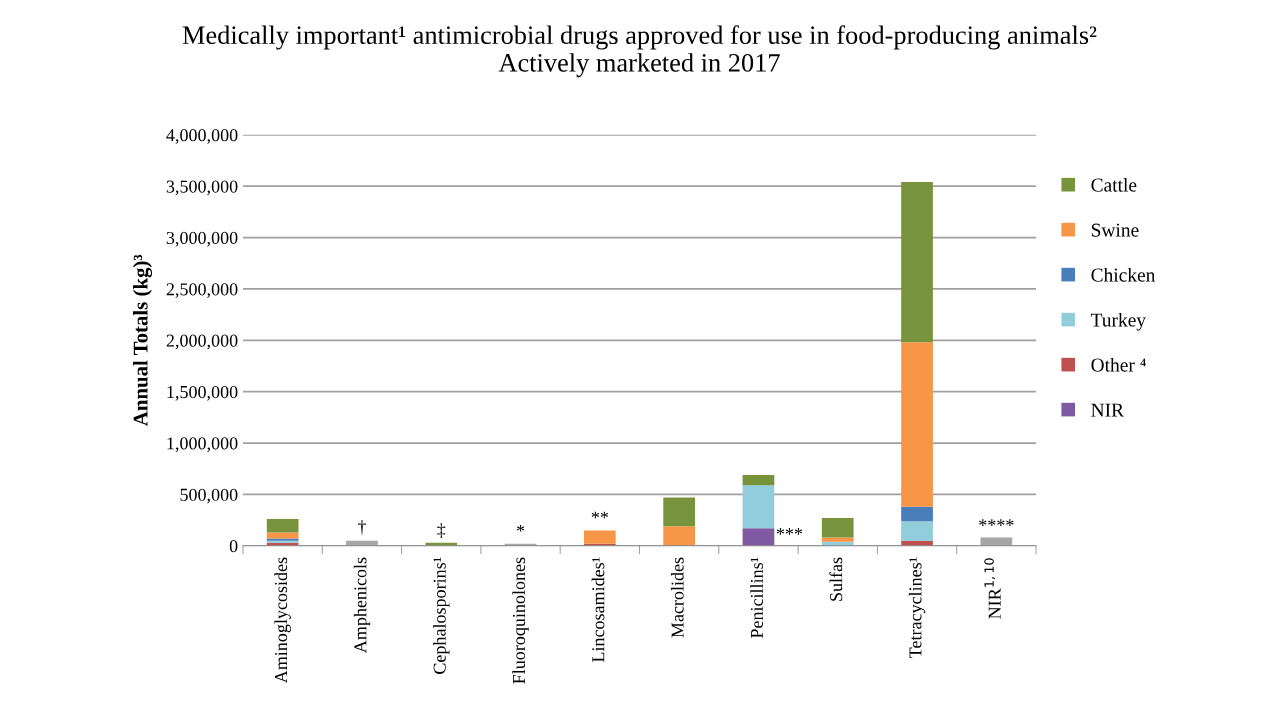  What do you see at coordinates (202, 393) in the screenshot?
I see `y-tick-label: 1,500,000` at bounding box center [202, 393].